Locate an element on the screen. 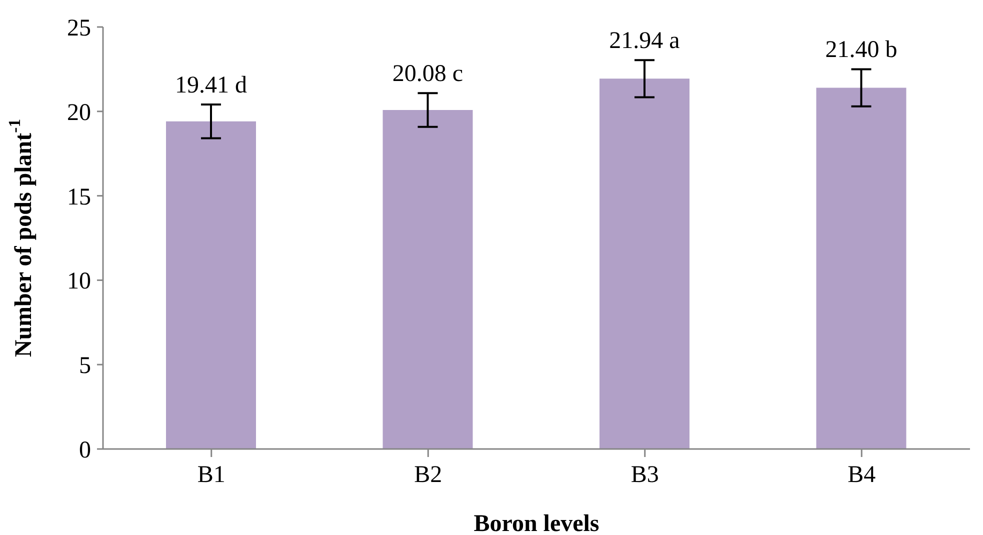  x-axis-title: Boron levels is located at coordinates (537, 523).